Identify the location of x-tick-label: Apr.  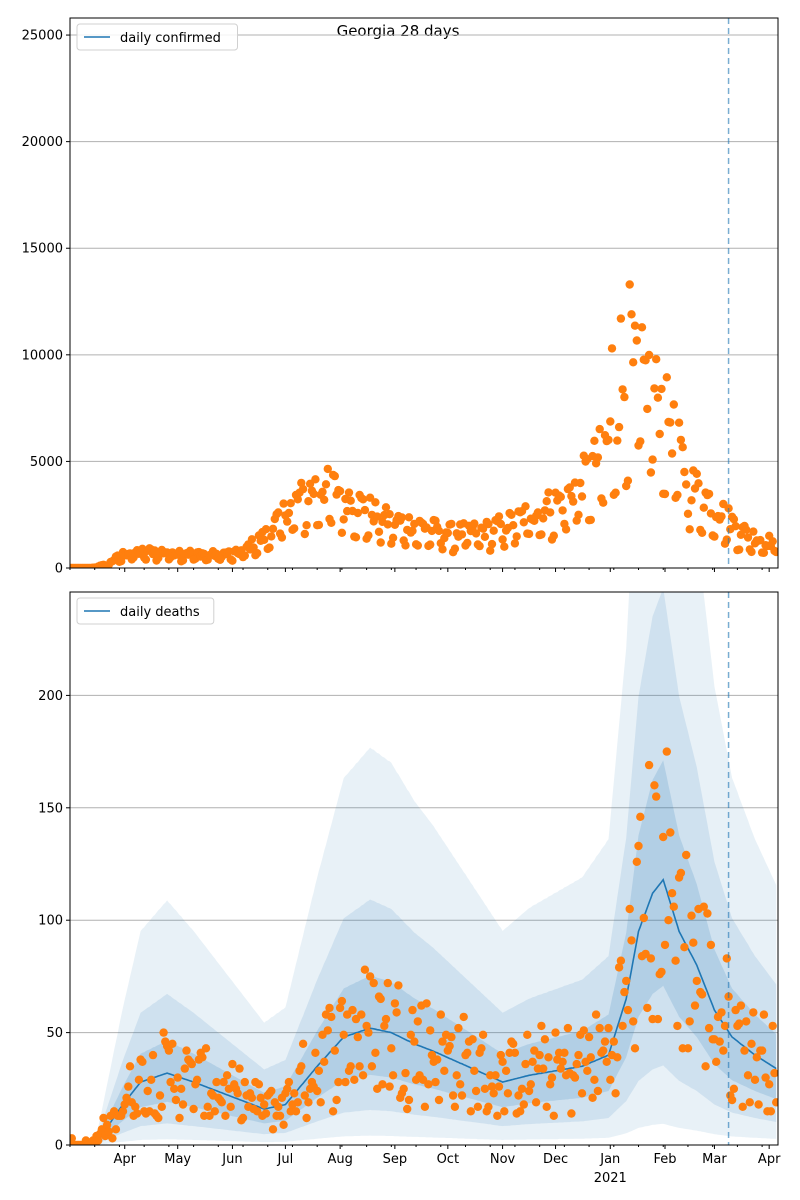
(124, 1159).